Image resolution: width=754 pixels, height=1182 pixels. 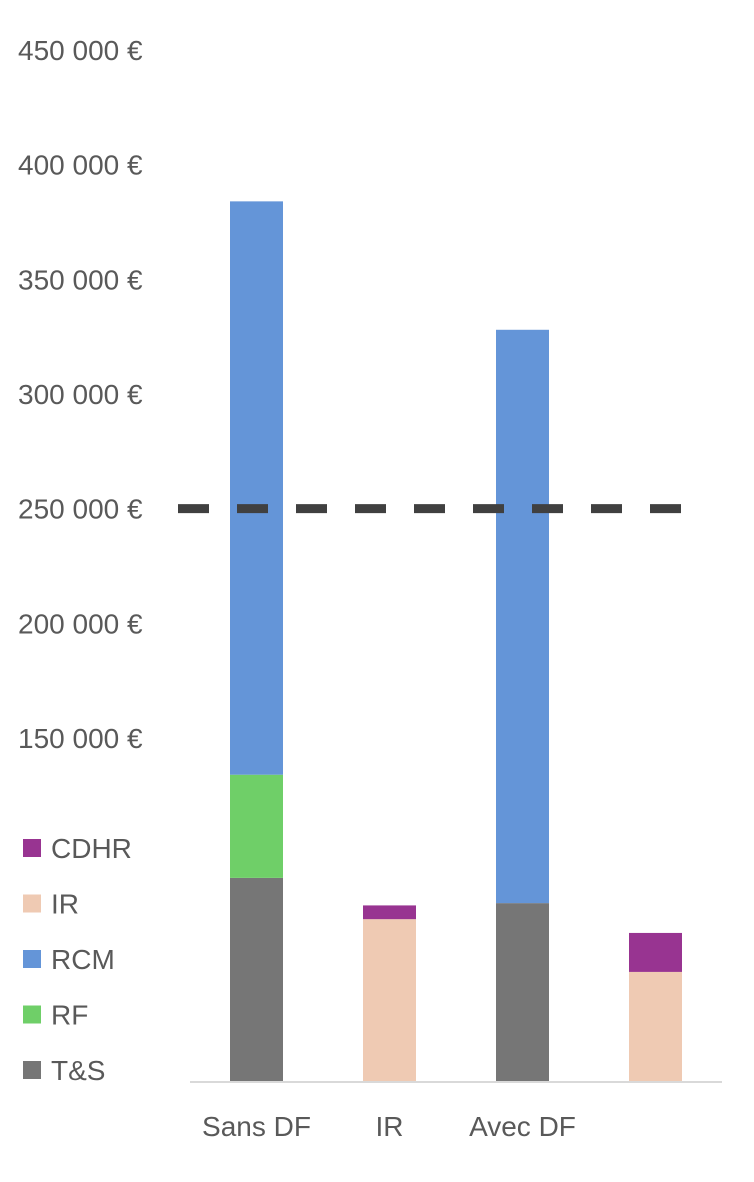 What do you see at coordinates (32, 1014) in the screenshot?
I see `legend-swatch-rf` at bounding box center [32, 1014].